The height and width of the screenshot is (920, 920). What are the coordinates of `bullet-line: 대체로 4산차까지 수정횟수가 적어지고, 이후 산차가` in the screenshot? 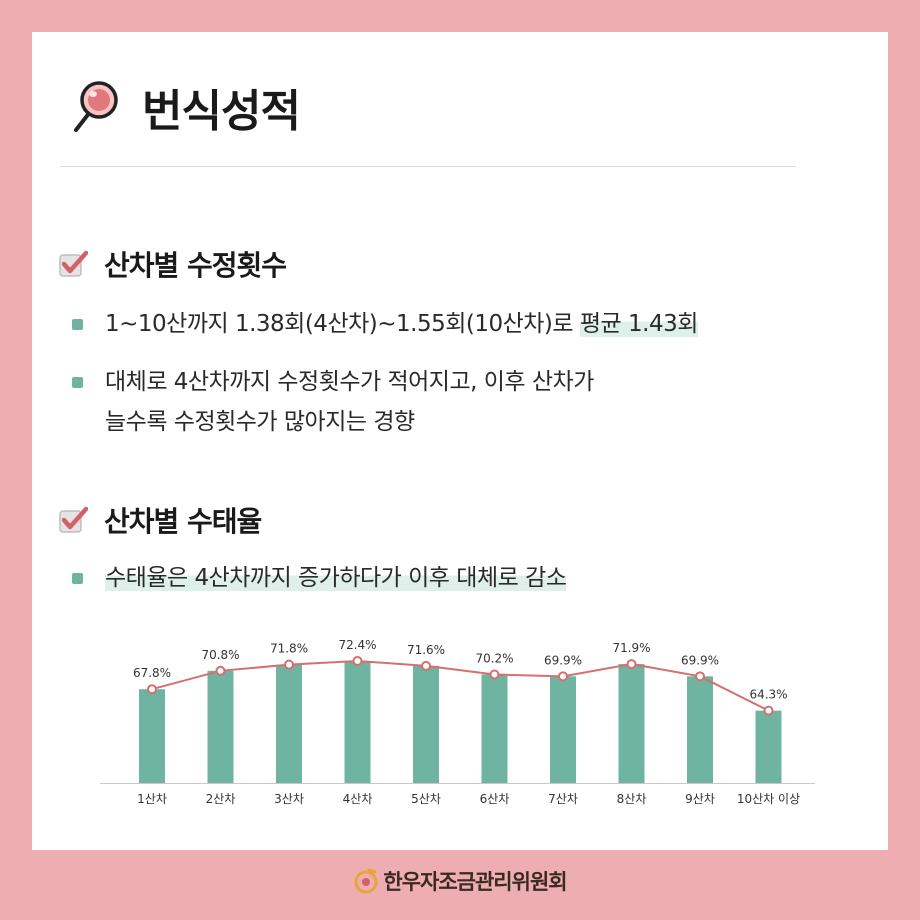 It's located at (349, 382).